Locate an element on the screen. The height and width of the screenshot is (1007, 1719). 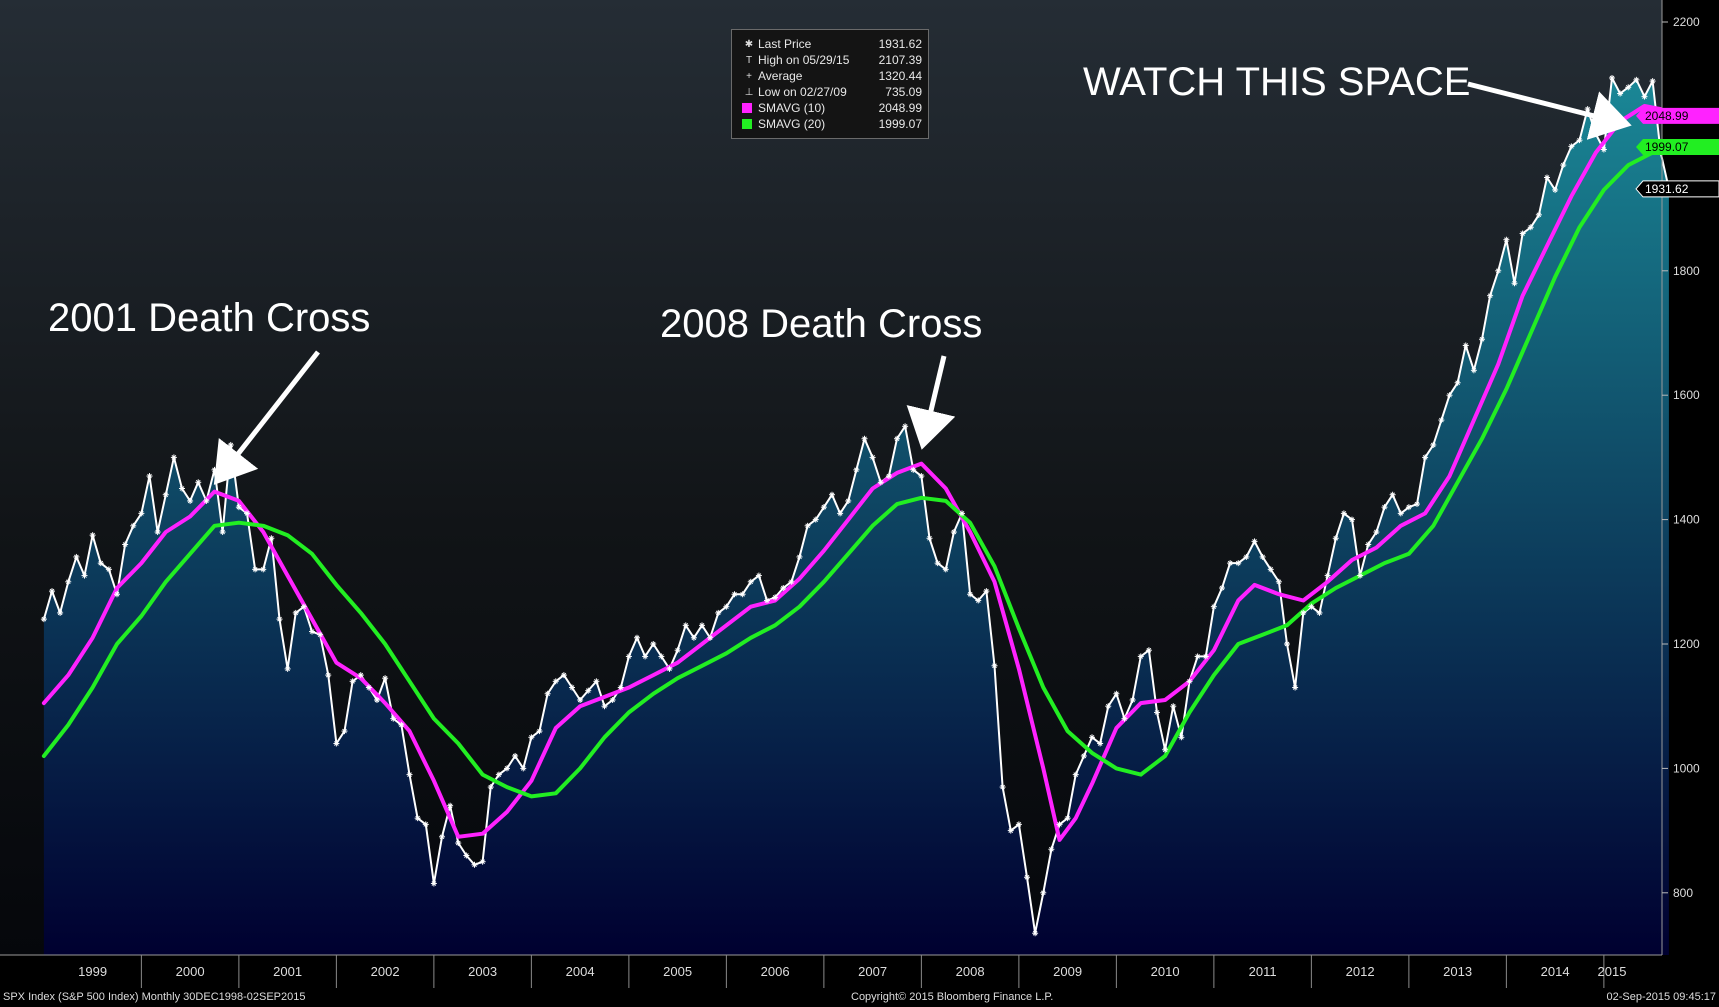
legend-row-last-price: ✱ Last Price 1931.62 is located at coordinates (832, 44).